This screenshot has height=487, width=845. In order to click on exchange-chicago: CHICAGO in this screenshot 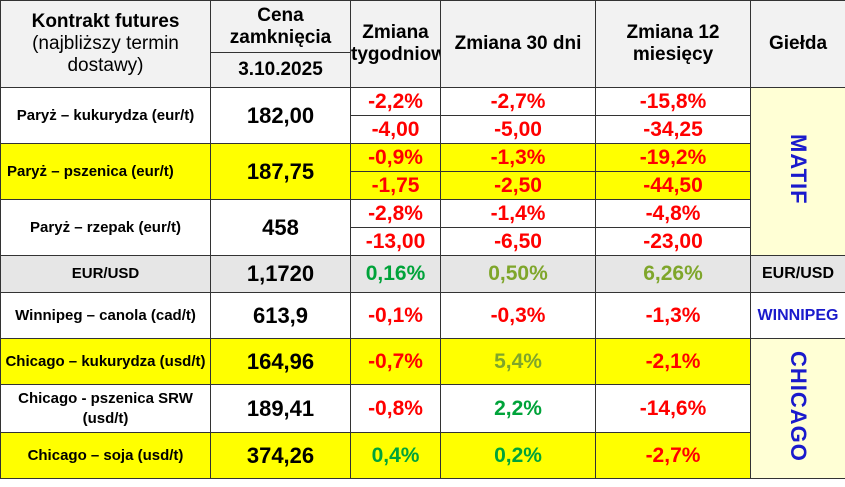, I will do `click(797, 408)`.